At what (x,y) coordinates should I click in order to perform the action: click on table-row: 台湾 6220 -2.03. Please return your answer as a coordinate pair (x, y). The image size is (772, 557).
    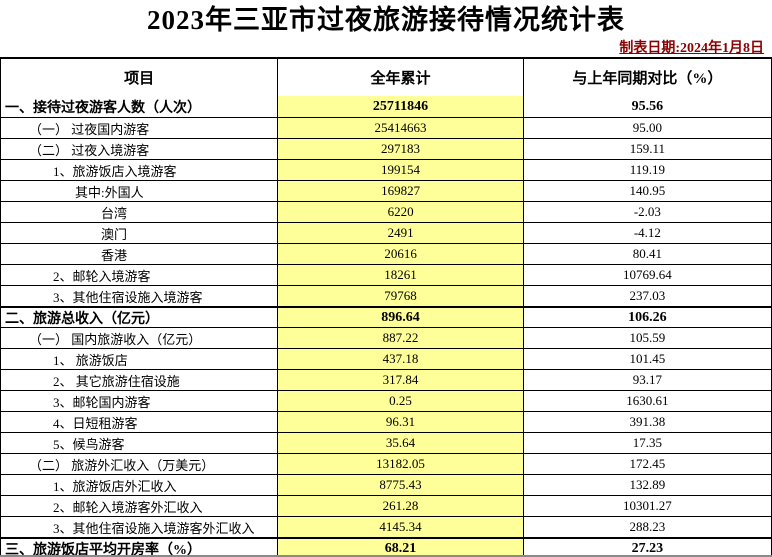
    Looking at the image, I should click on (386, 211).